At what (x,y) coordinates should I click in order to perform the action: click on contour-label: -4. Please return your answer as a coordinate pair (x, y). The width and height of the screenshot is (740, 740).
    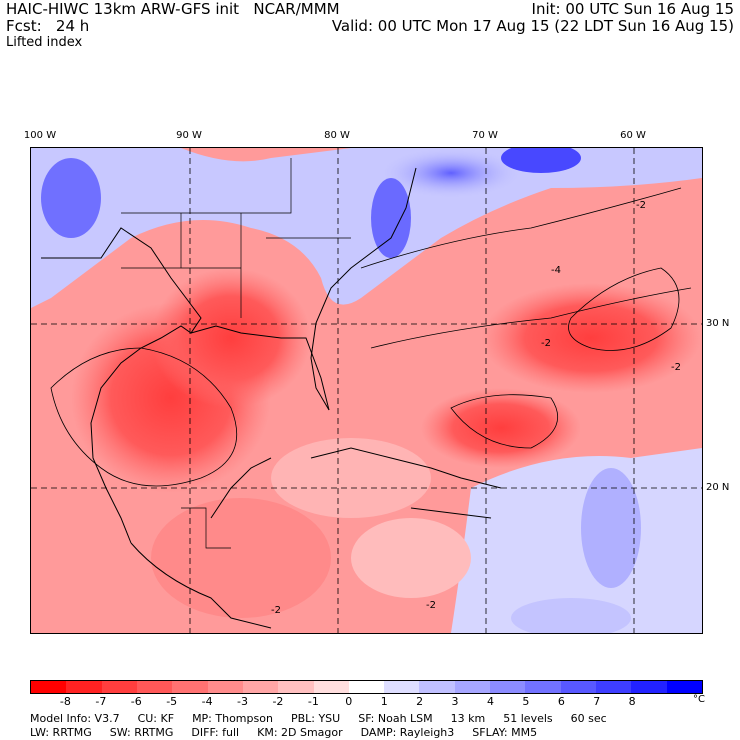
    Looking at the image, I should click on (556, 270).